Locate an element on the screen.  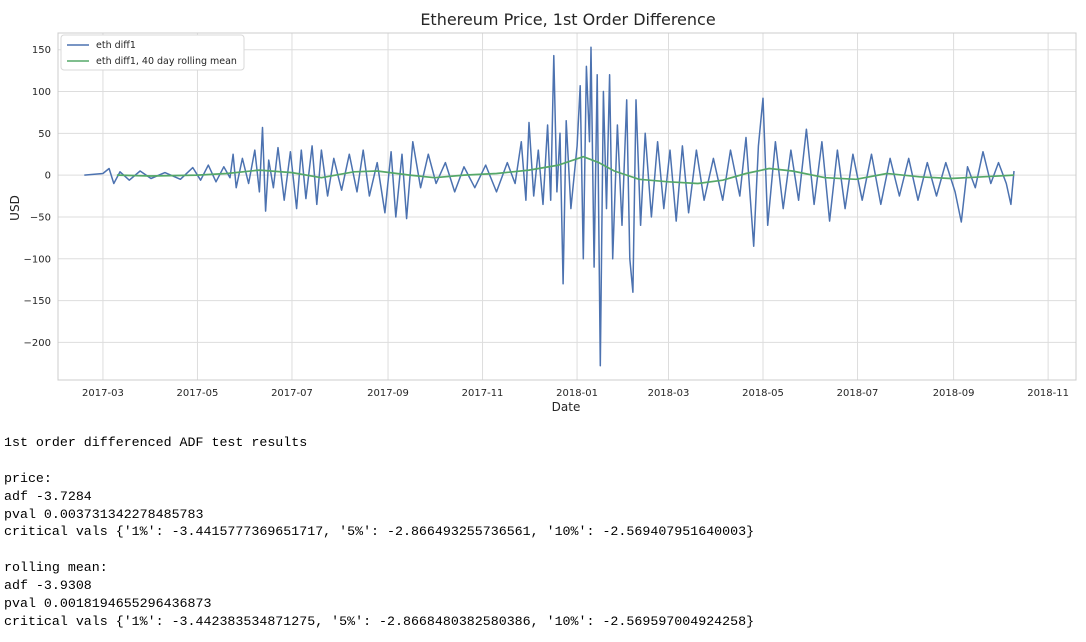
x-tick-label: 2017-05 is located at coordinates (198, 393).